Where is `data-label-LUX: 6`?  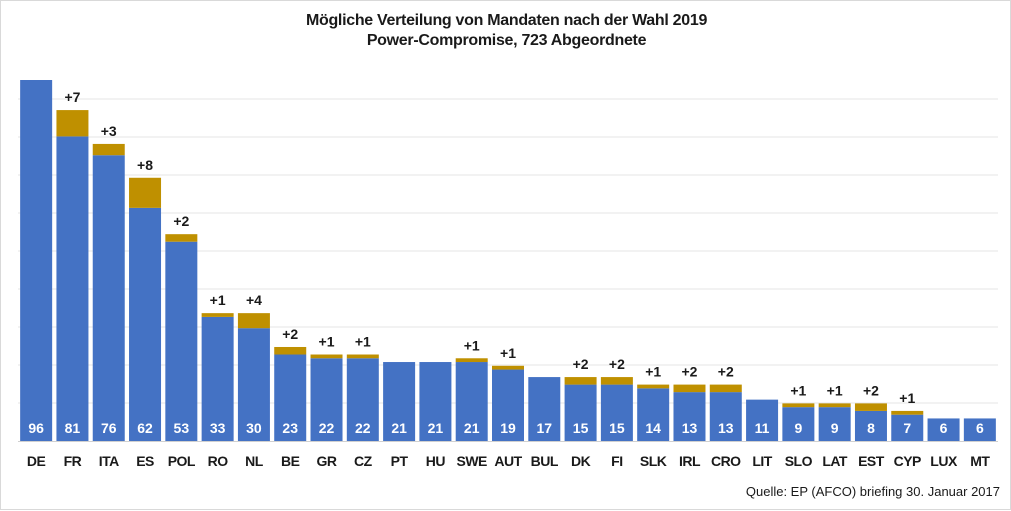 data-label-LUX: 6 is located at coordinates (944, 428).